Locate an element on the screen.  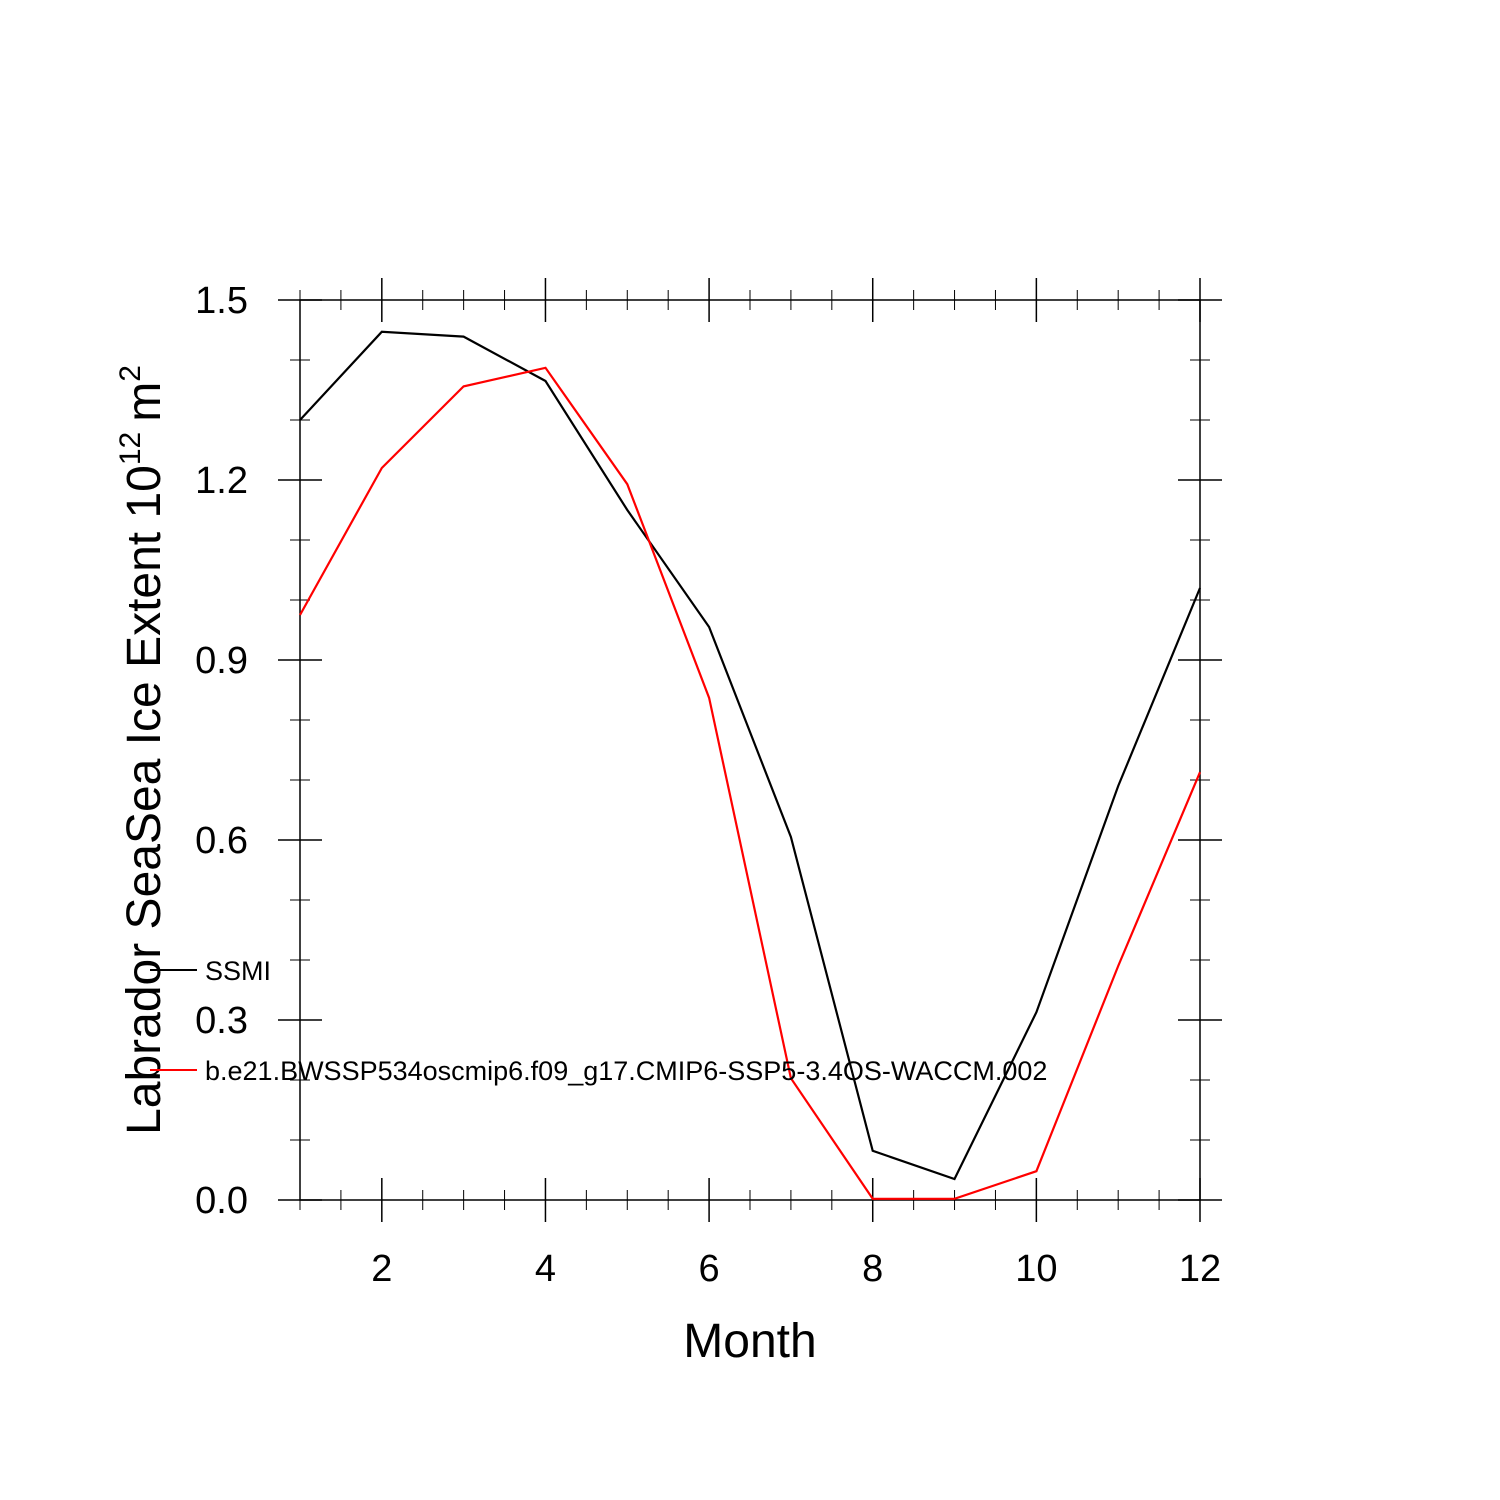
y-tick-label: 1.5 is located at coordinates (221, 301).